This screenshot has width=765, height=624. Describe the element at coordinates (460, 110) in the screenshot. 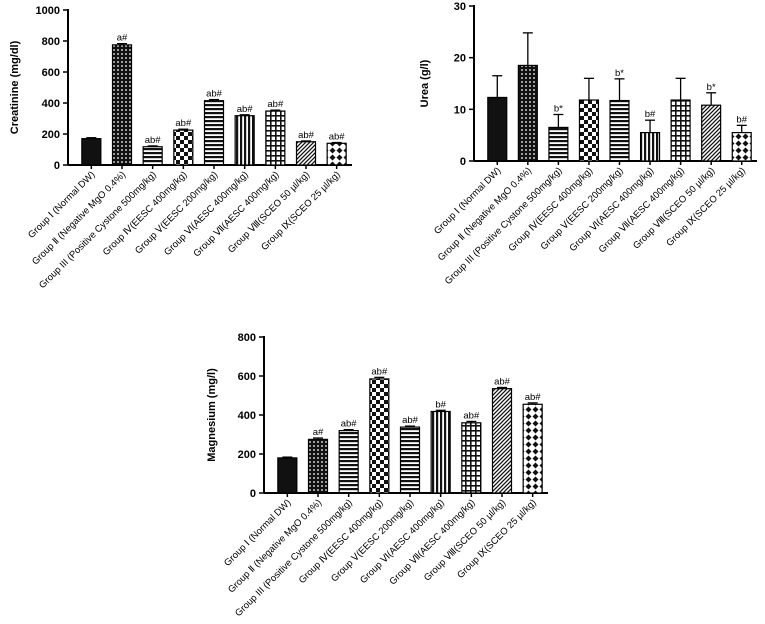

I see `y-tick-label: 10` at that location.